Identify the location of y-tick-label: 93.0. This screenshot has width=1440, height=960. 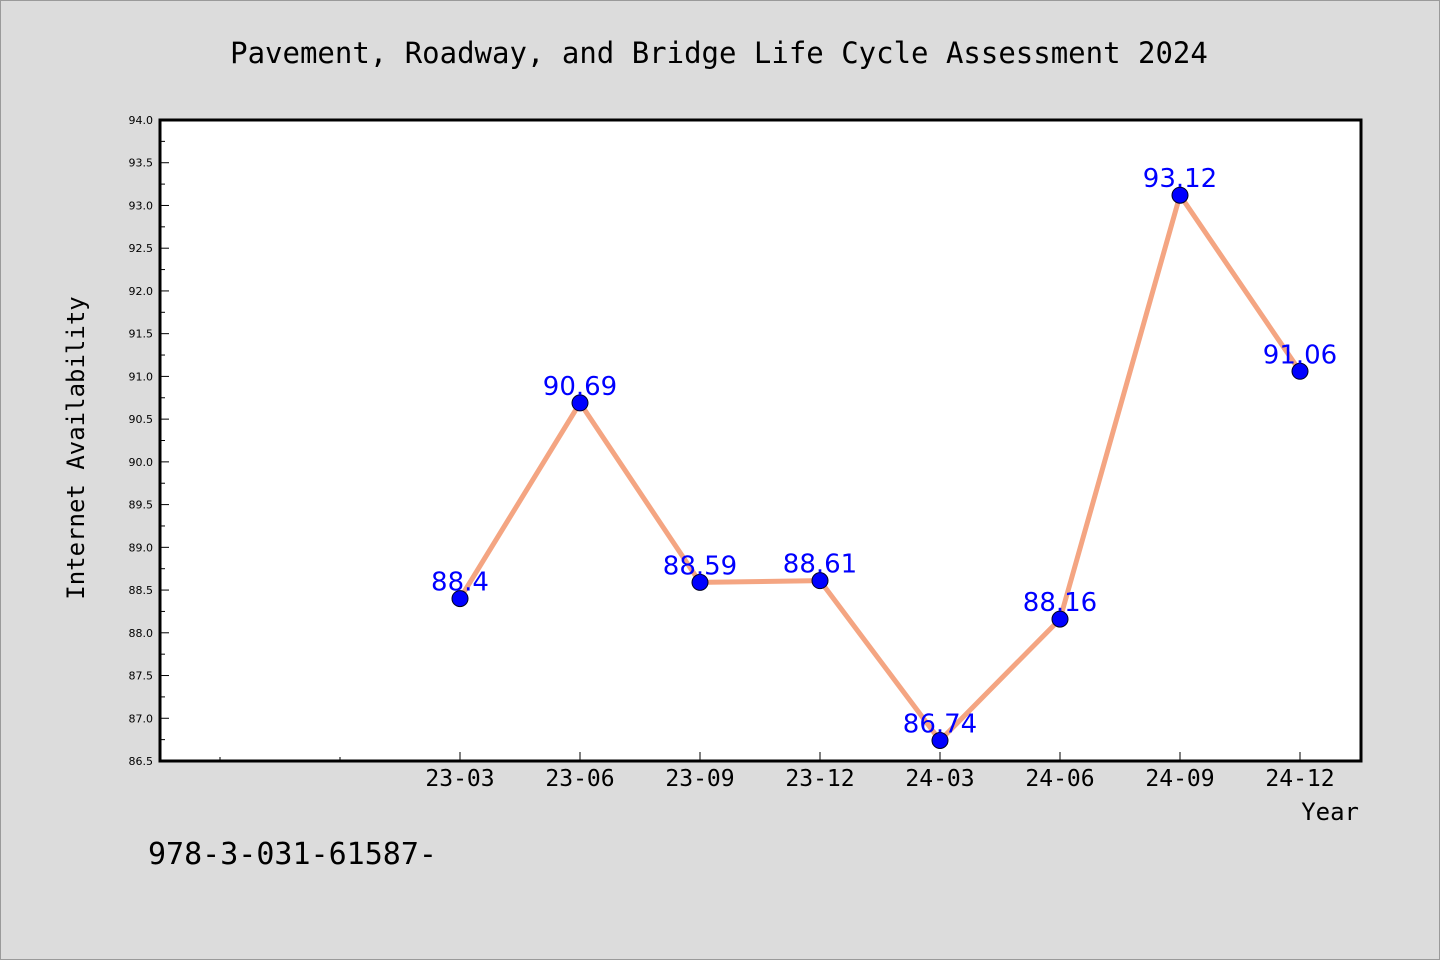
(141, 205).